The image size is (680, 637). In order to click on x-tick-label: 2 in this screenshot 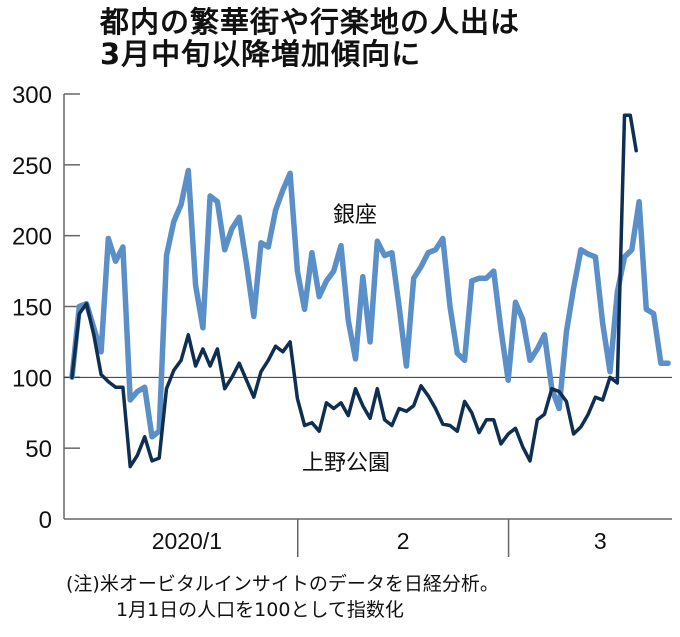, I will do `click(403, 541)`.